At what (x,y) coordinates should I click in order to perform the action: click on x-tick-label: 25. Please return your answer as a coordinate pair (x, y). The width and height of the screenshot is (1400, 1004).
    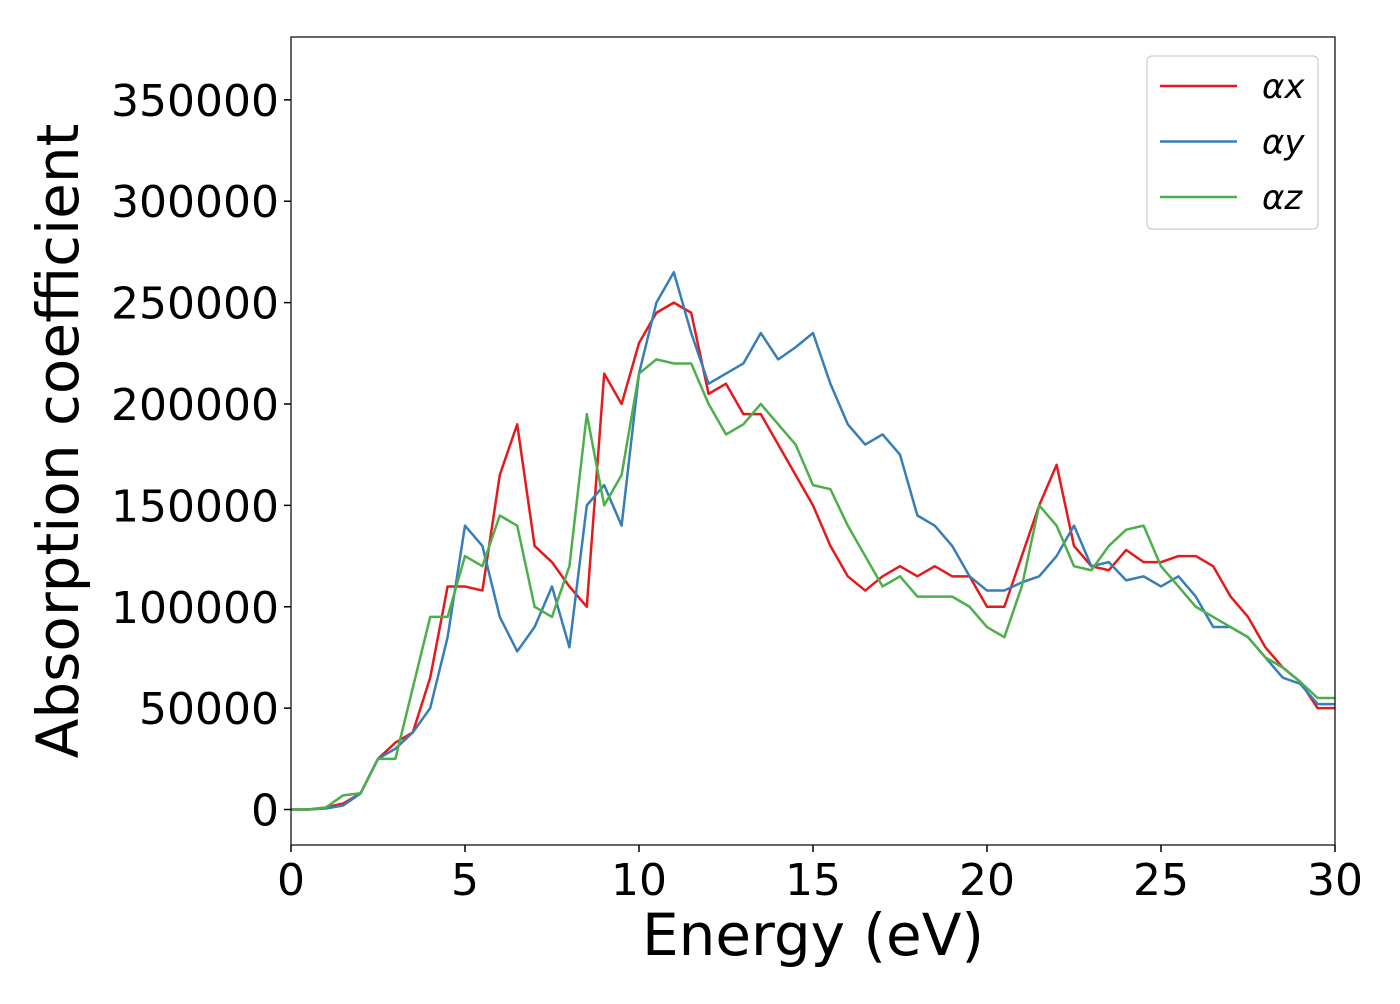
    Looking at the image, I should click on (1161, 880).